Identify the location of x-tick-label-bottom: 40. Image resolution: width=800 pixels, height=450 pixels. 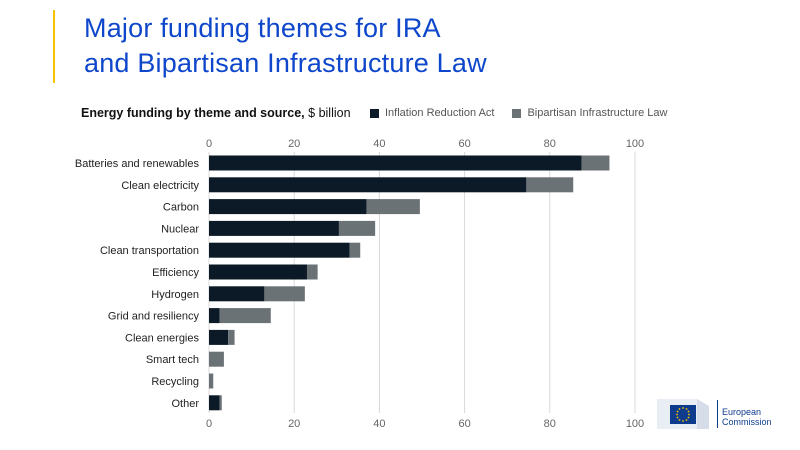
(379, 424).